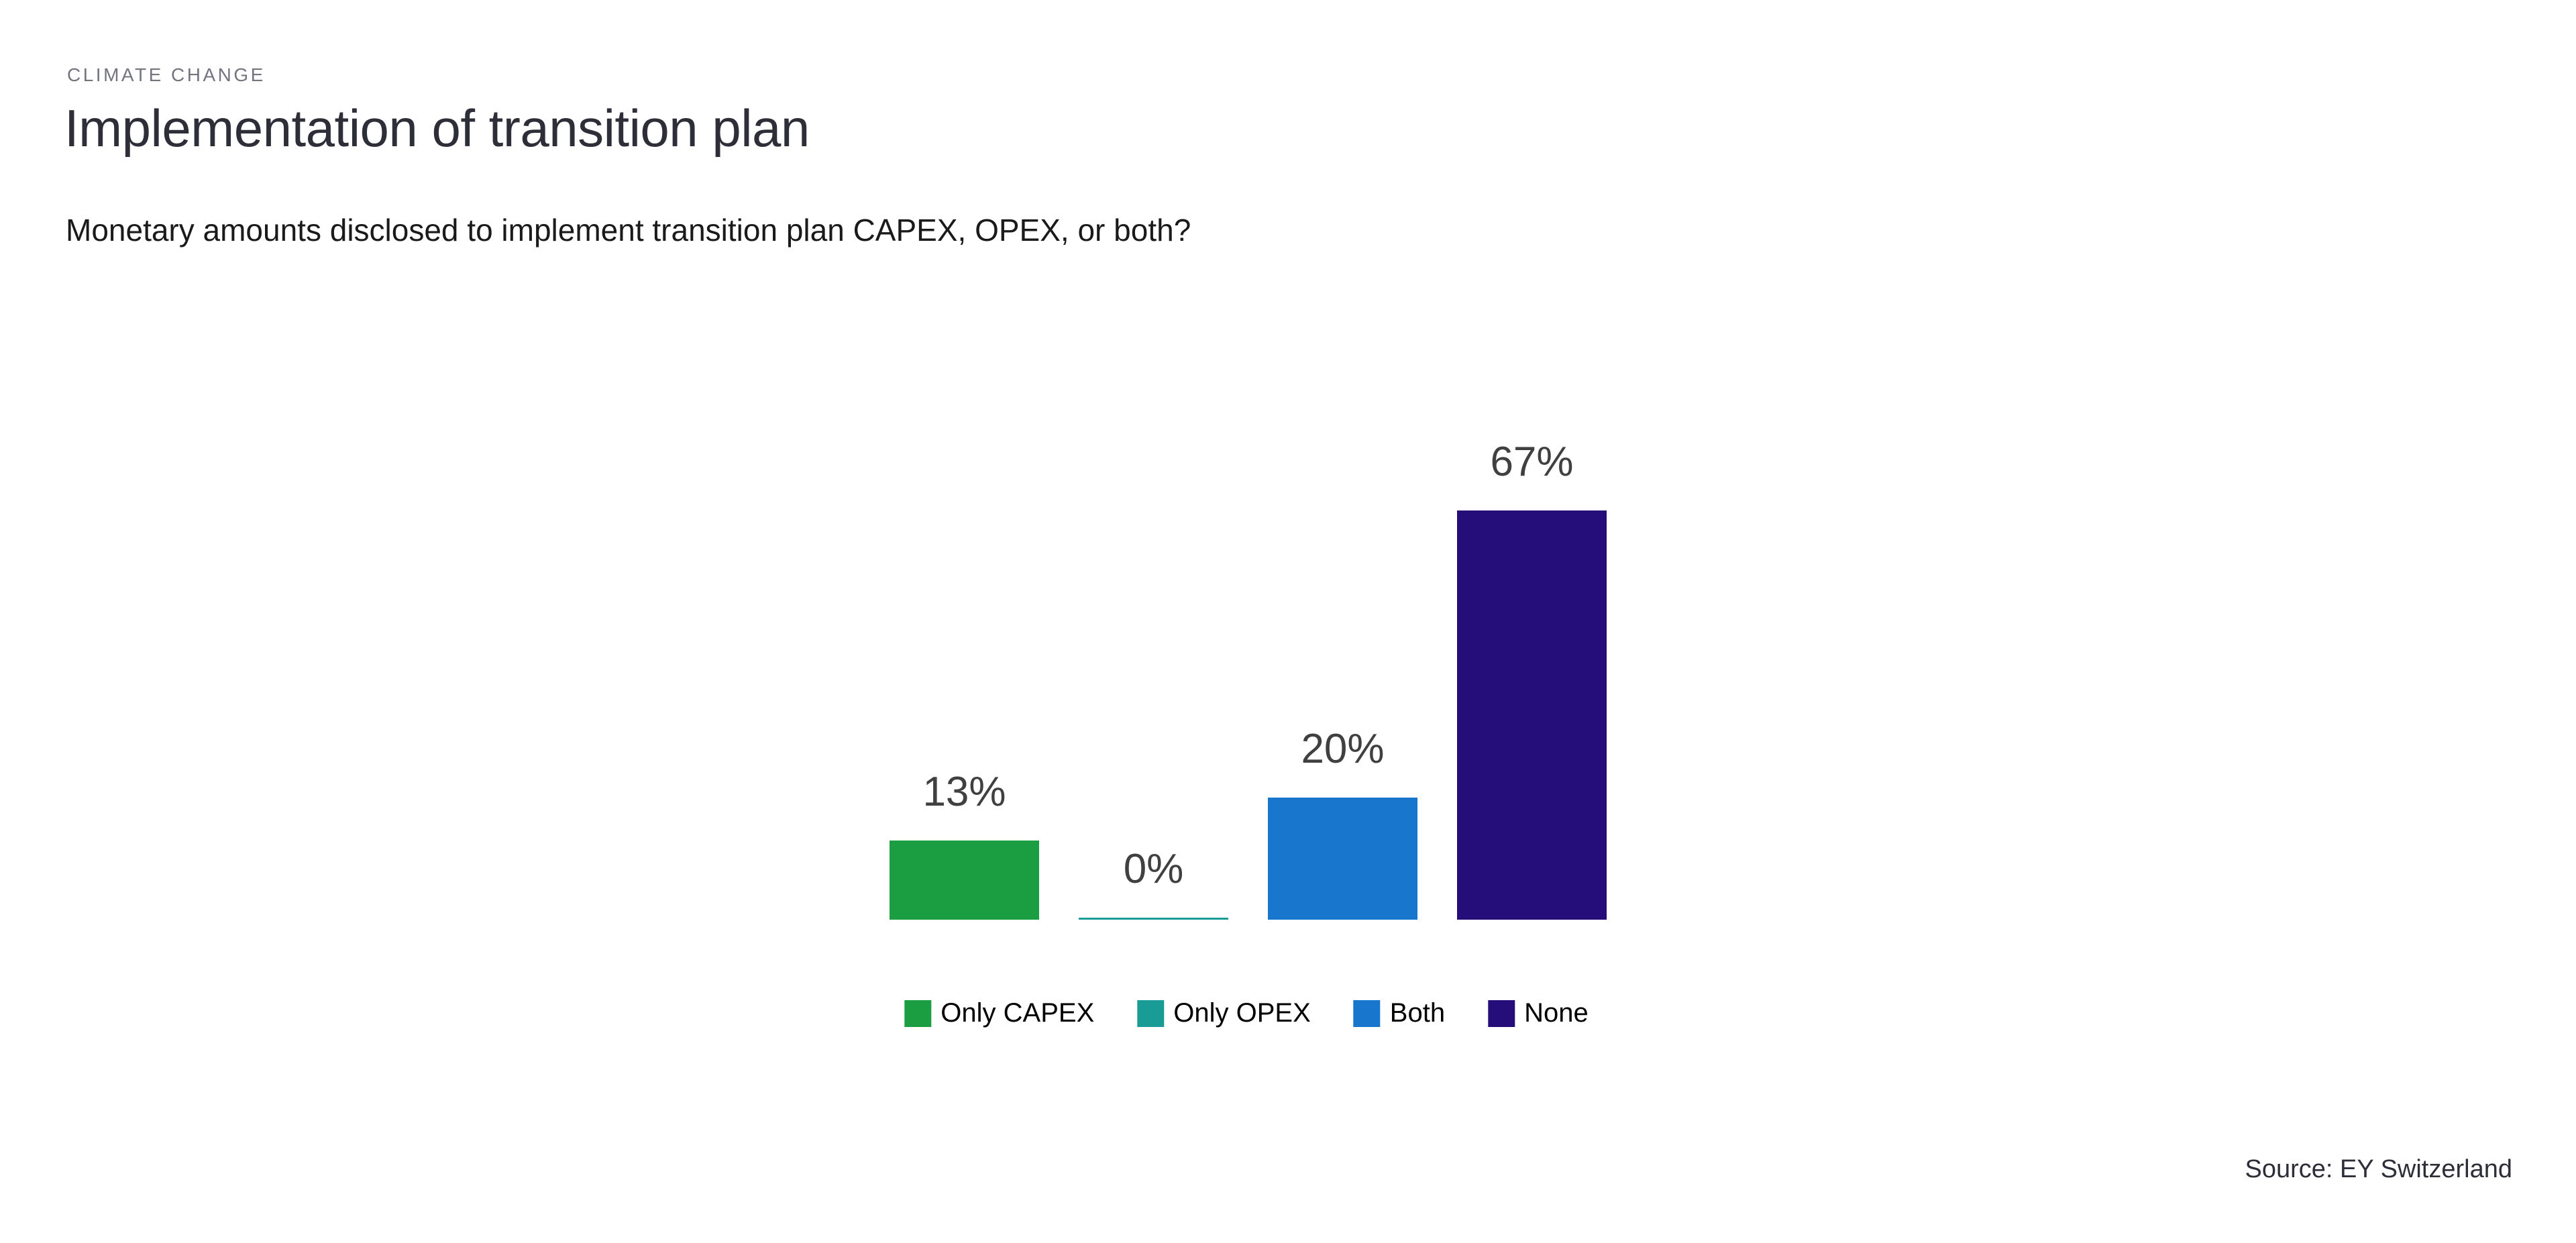  I want to click on bar-only-opex, so click(1153, 919).